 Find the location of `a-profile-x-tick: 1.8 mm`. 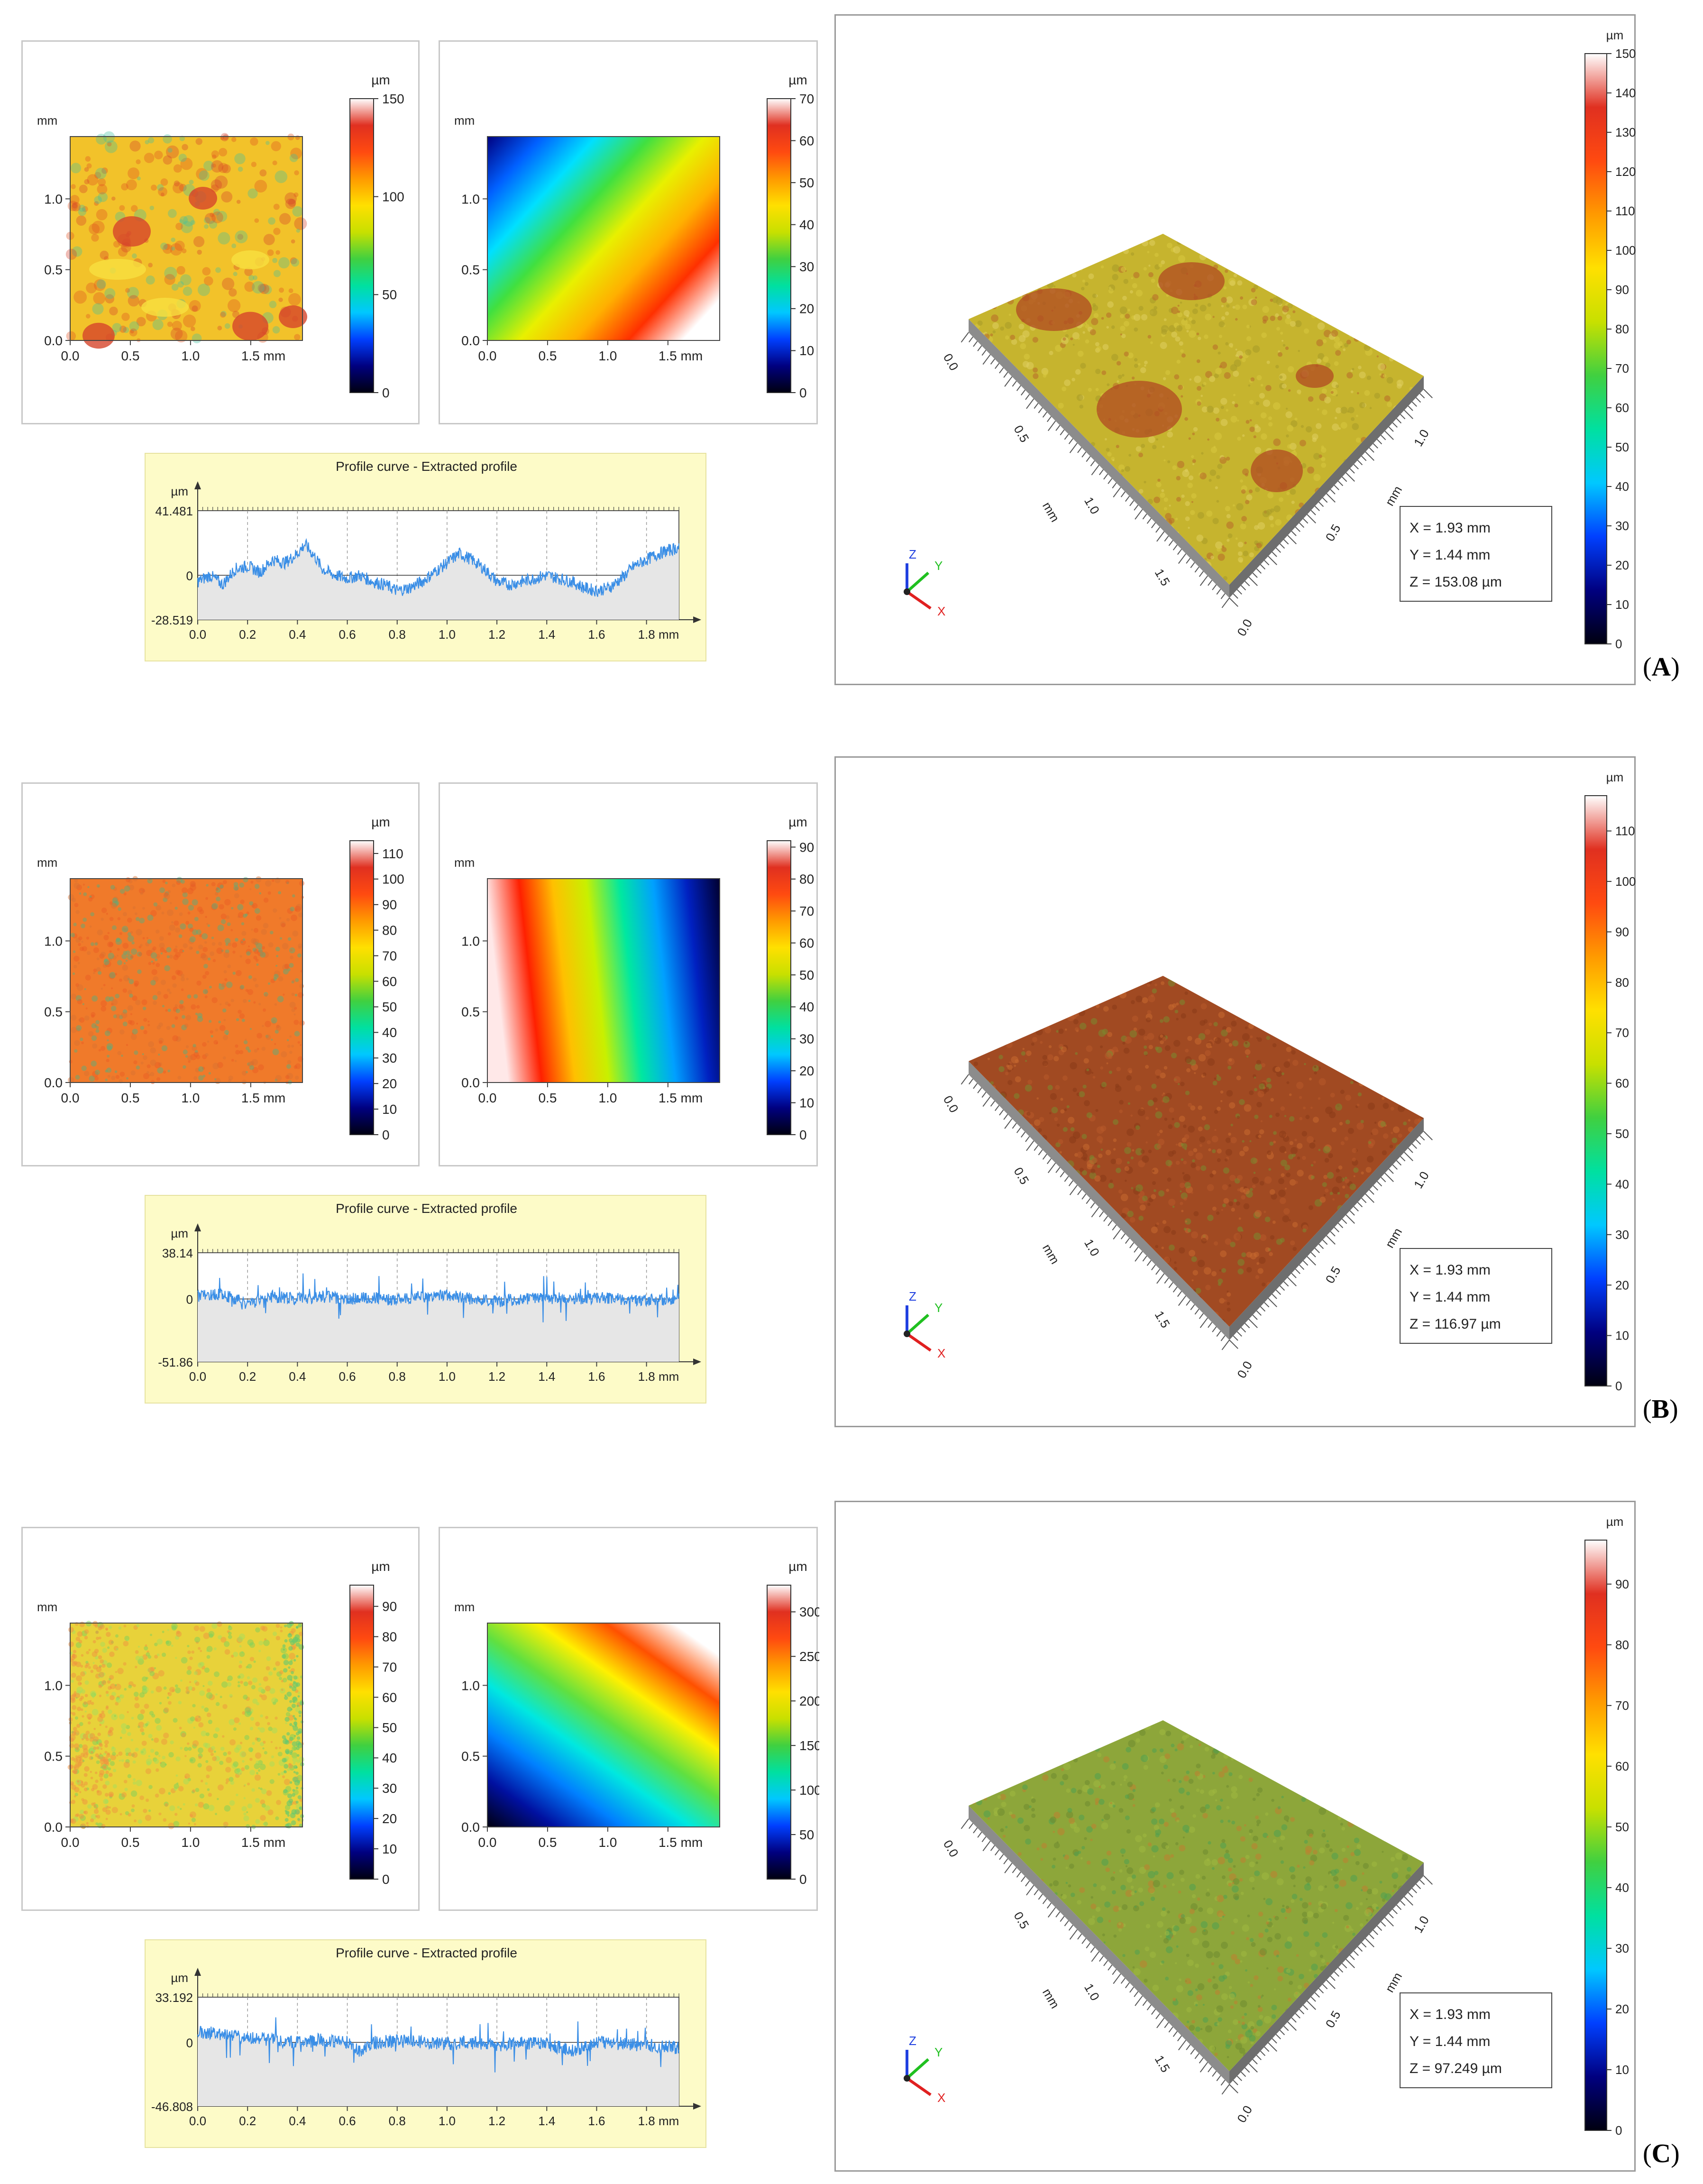

a-profile-x-tick: 1.8 mm is located at coordinates (658, 634).